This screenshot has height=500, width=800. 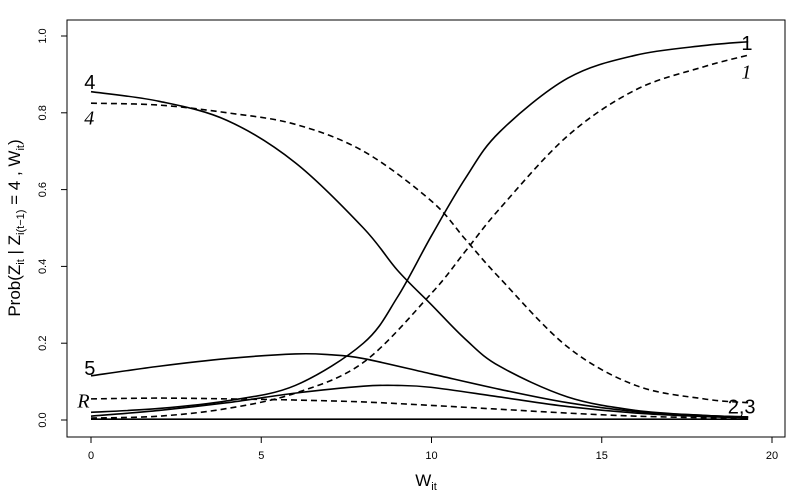 I want to click on curve-label: 2,3, so click(x=742, y=408).